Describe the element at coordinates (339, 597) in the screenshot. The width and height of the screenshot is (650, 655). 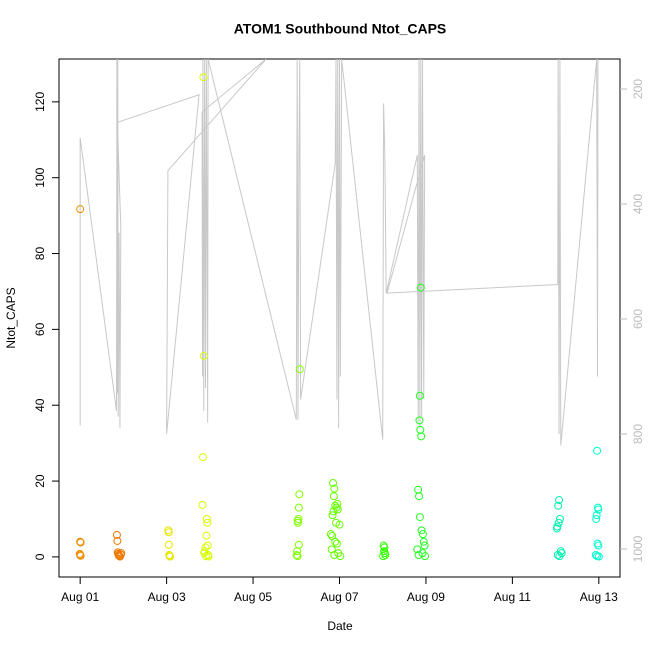
I see `x-tick-label: Aug 07` at that location.